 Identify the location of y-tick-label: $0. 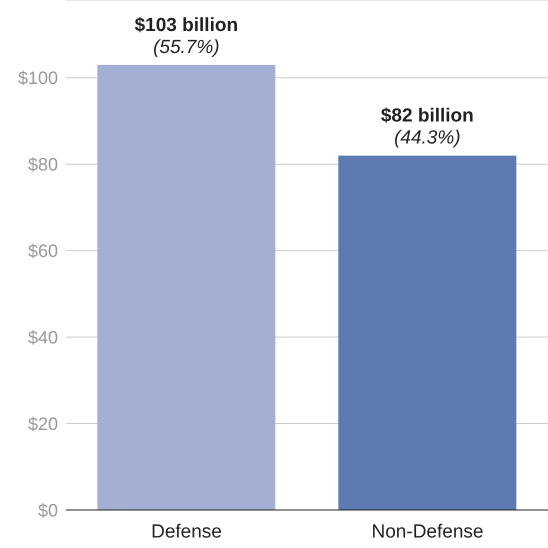
(48, 510).